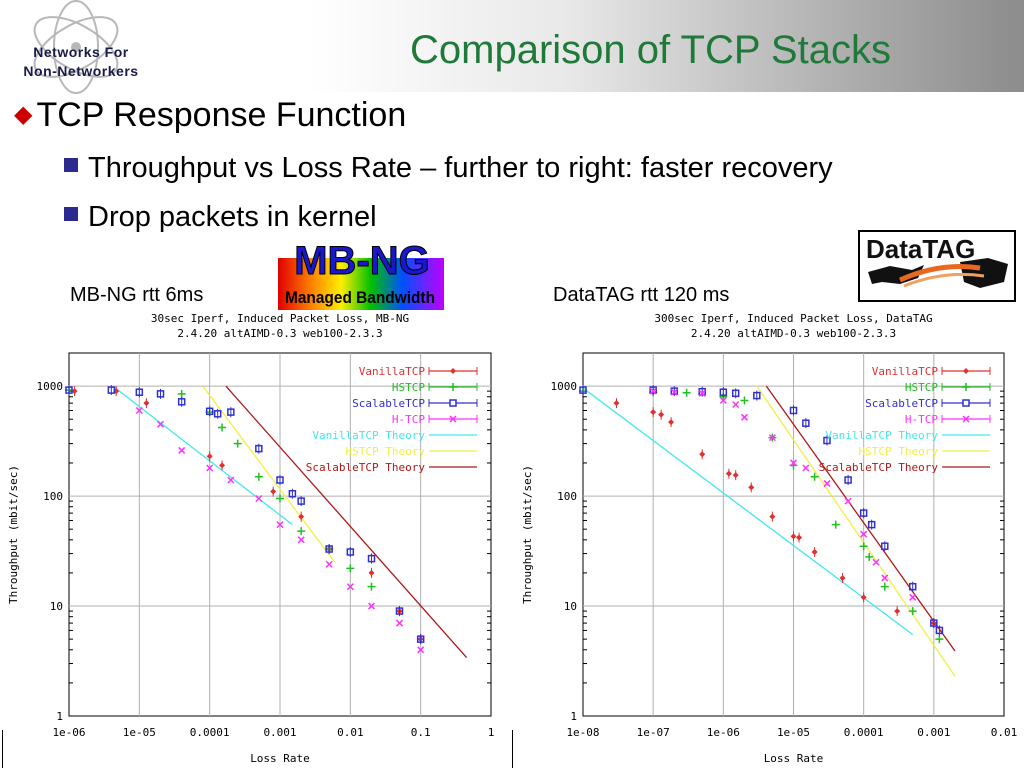 The width and height of the screenshot is (1024, 773). What do you see at coordinates (901, 403) in the screenshot?
I see `legend-label: ScalableTCP` at bounding box center [901, 403].